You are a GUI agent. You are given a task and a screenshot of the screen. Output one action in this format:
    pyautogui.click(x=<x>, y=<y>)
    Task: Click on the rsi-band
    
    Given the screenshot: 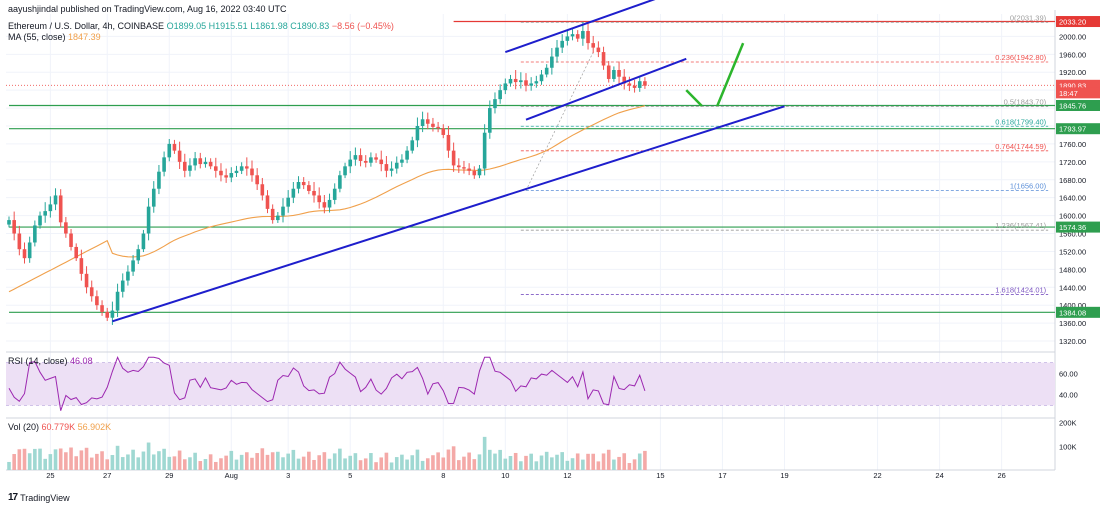 What is the action you would take?
    pyautogui.click(x=530, y=384)
    